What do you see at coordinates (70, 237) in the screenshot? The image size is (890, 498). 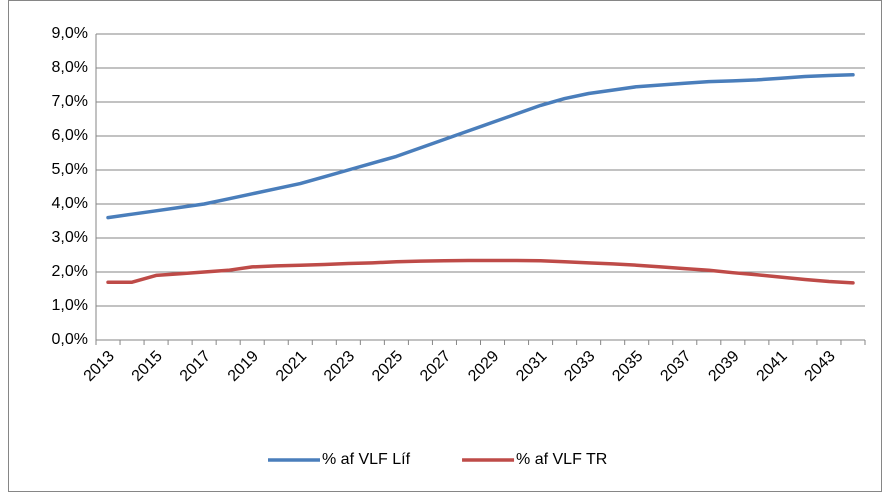 I see `y-tick-label: 3,0%` at bounding box center [70, 237].